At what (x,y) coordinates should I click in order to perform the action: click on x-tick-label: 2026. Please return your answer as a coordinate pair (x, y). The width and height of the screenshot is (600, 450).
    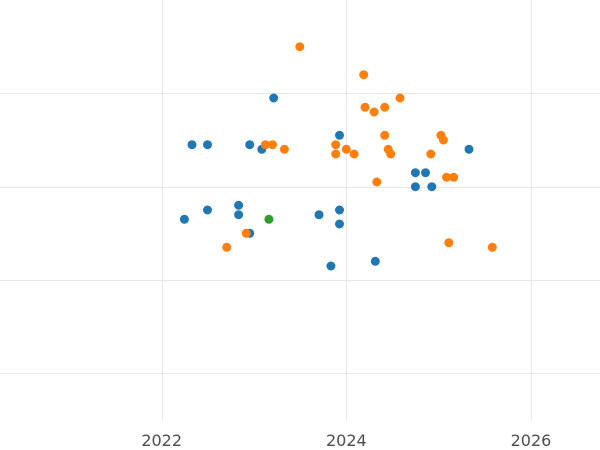
    Looking at the image, I should click on (531, 440).